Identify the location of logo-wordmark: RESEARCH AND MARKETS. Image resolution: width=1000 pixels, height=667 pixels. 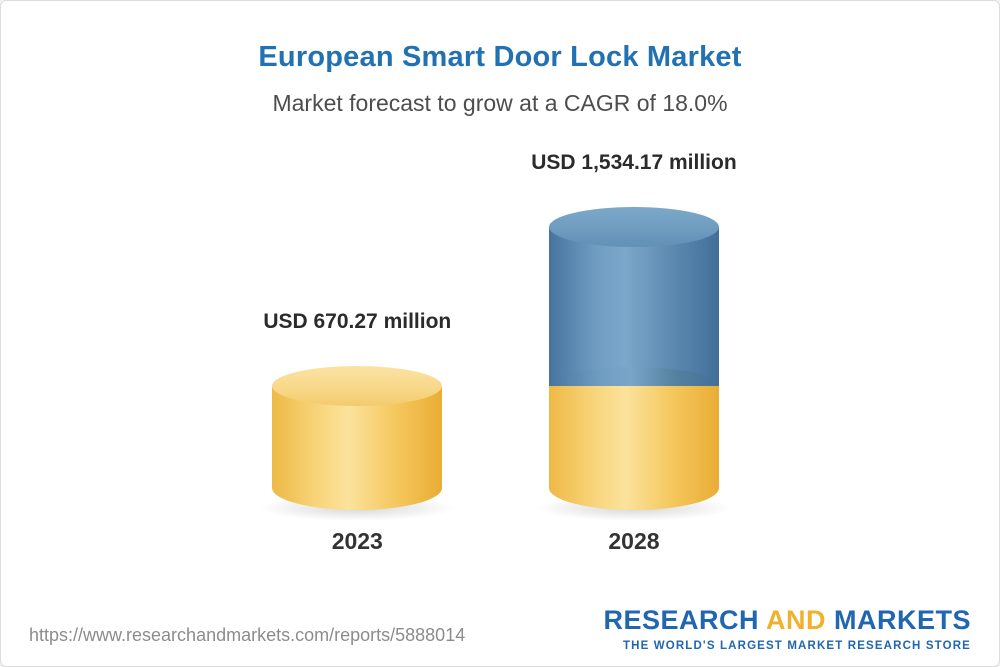
(787, 620).